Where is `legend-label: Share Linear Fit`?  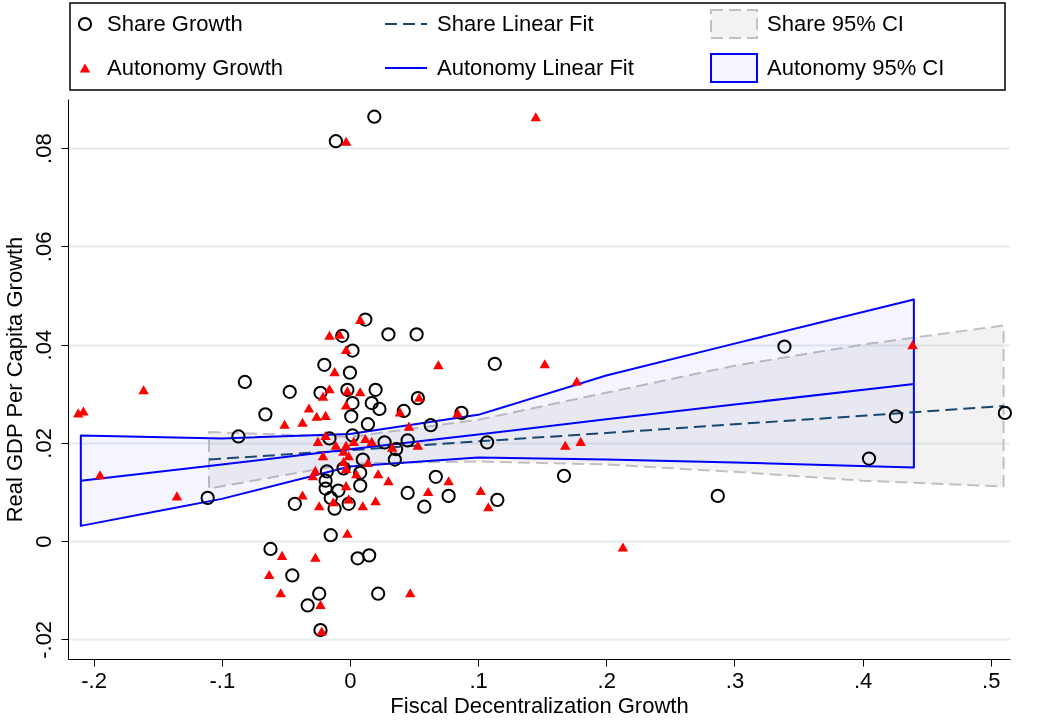 legend-label: Share Linear Fit is located at coordinates (515, 23).